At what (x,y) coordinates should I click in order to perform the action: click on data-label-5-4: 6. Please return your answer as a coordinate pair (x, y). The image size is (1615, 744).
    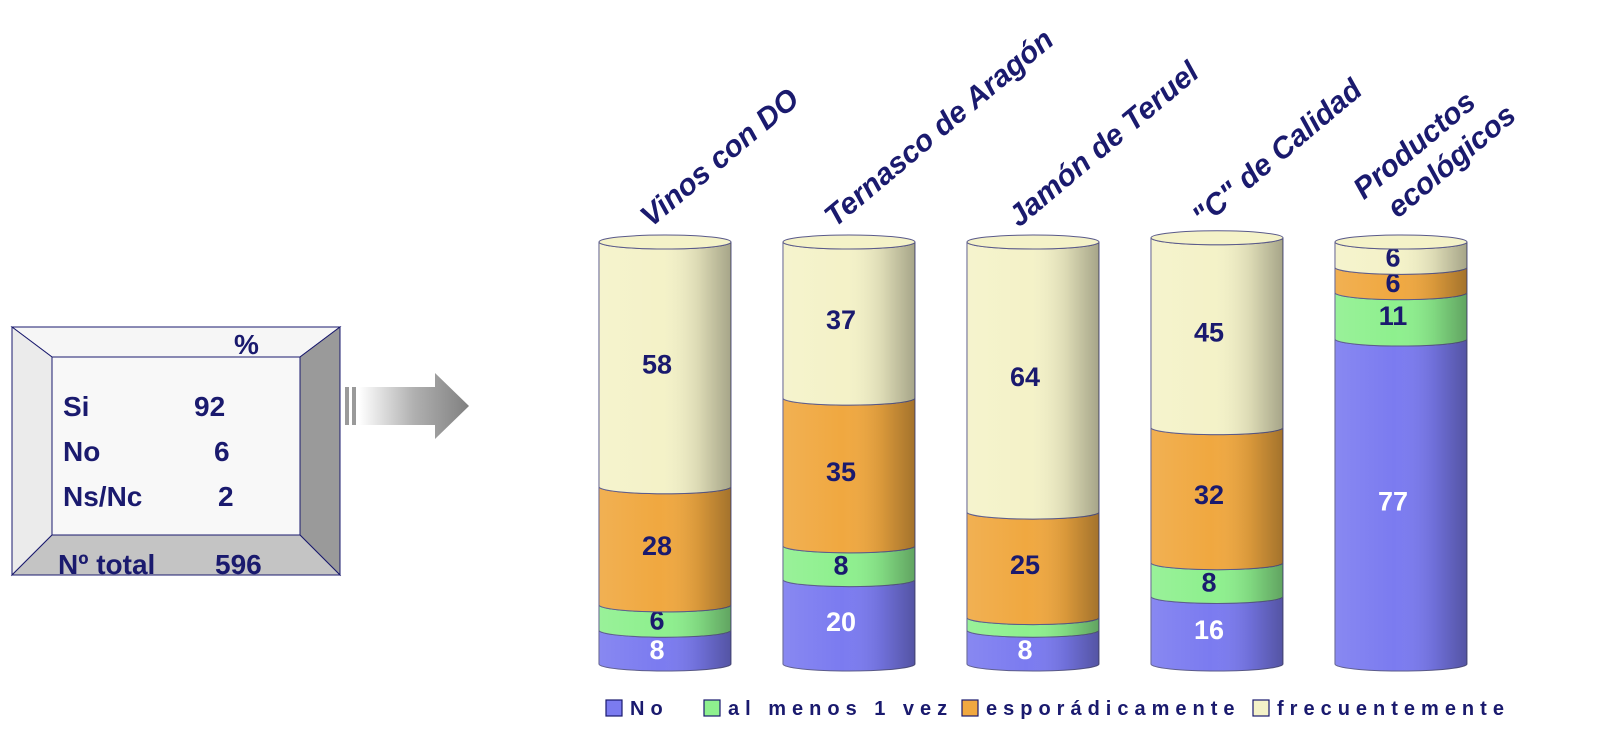
    Looking at the image, I should click on (1392, 258).